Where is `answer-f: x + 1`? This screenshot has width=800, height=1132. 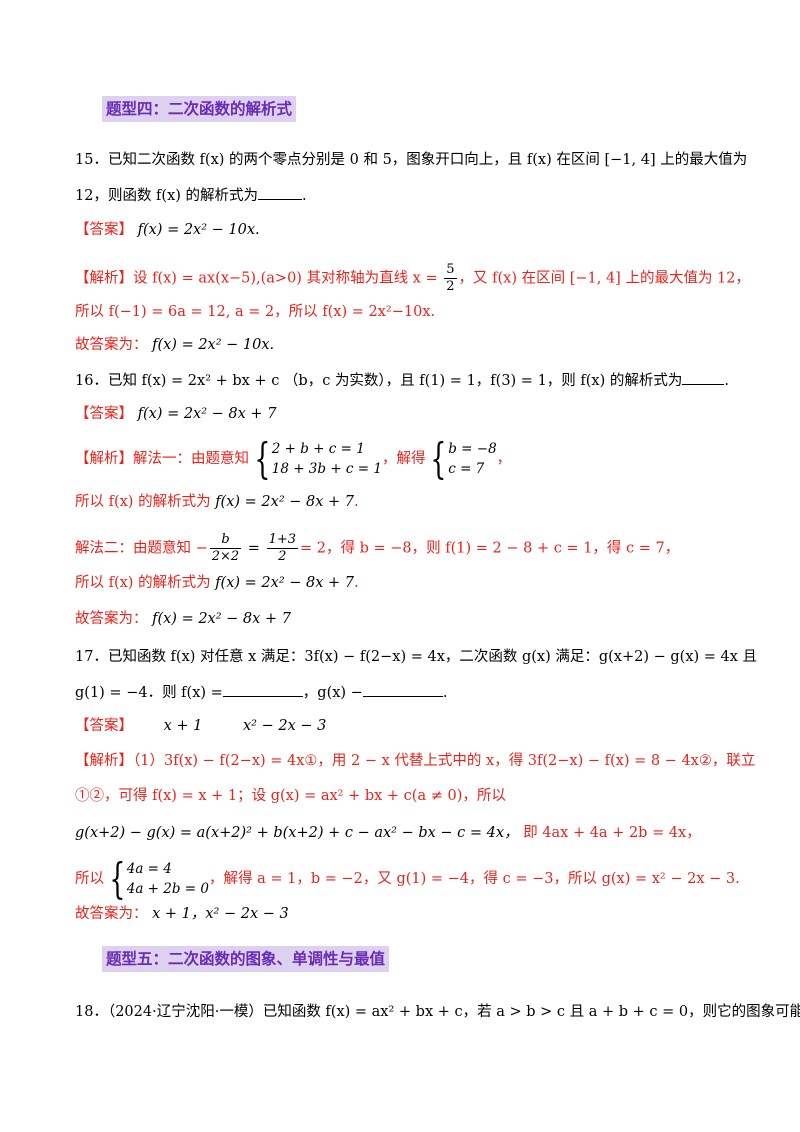 answer-f: x + 1 is located at coordinates (183, 726).